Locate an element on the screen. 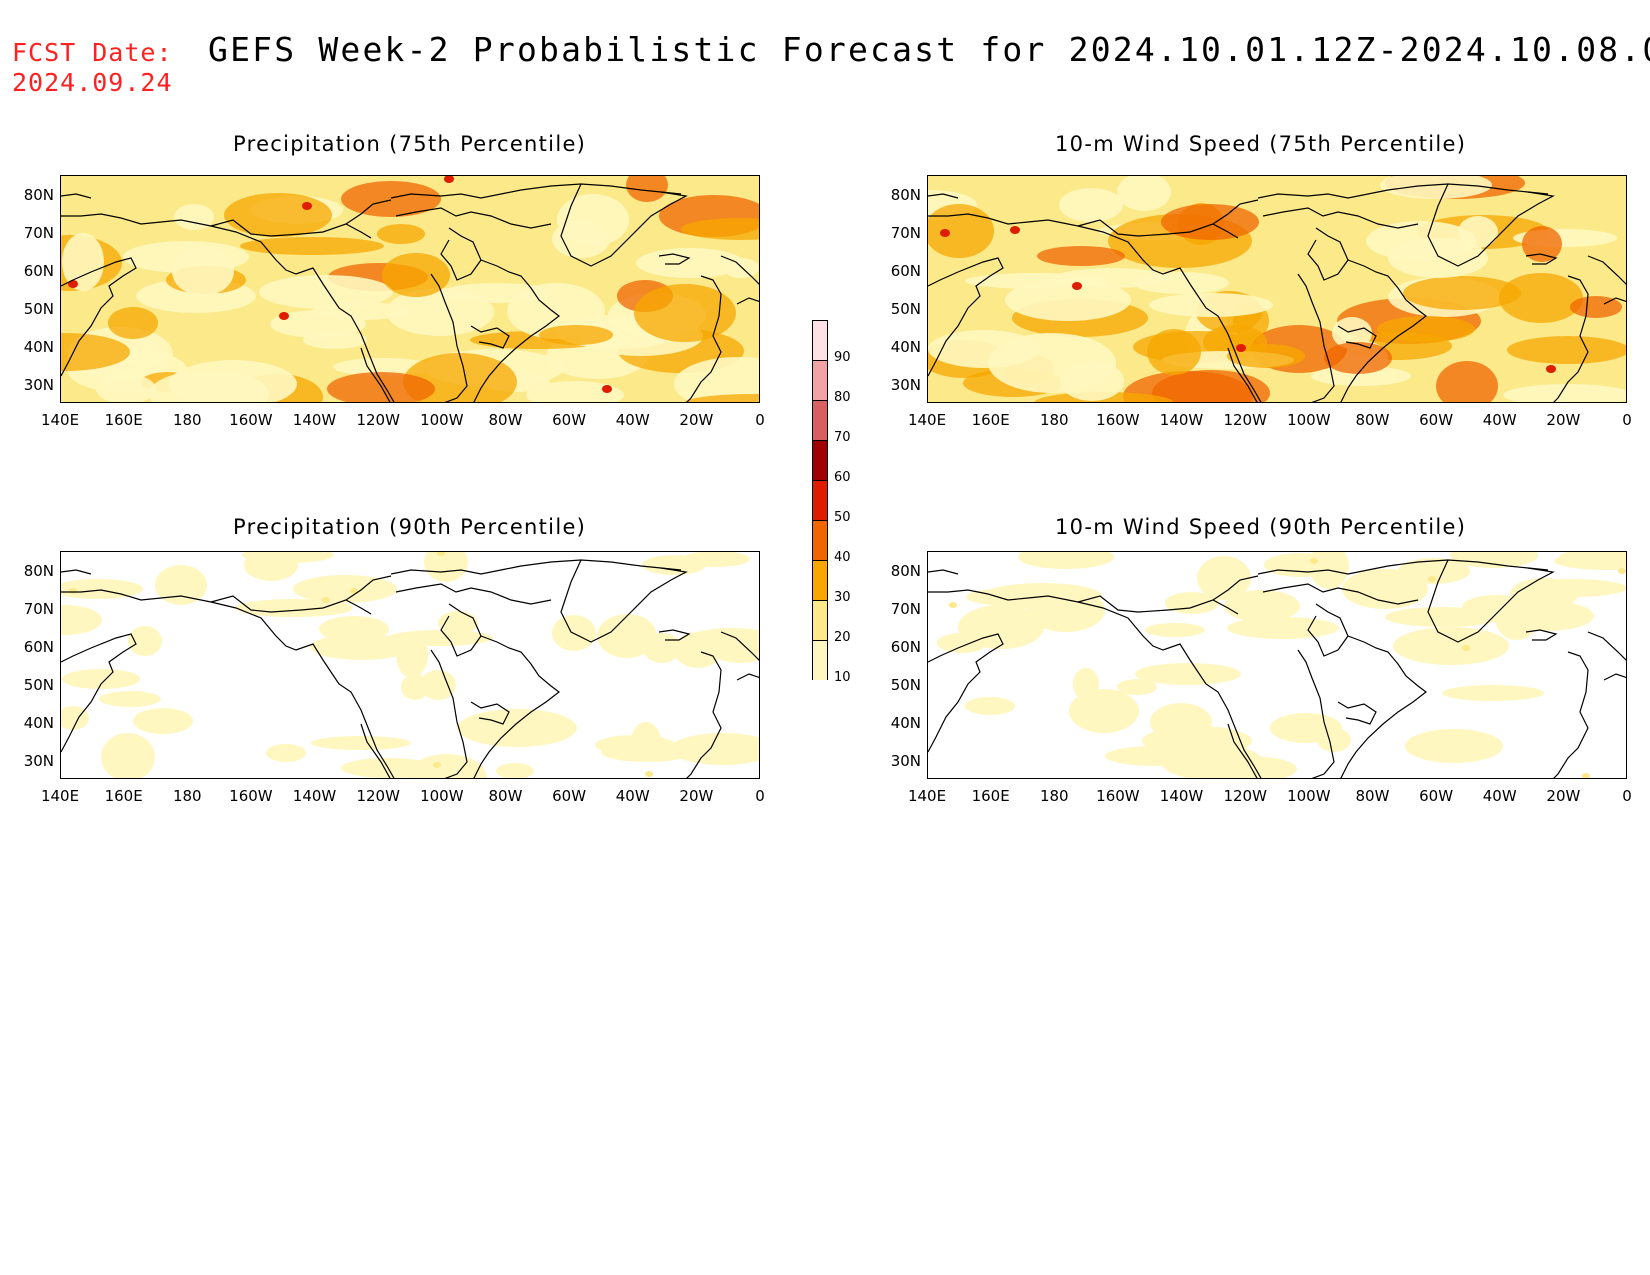 This screenshot has width=1650, height=1275. colorbar-label: 10 is located at coordinates (842, 677).